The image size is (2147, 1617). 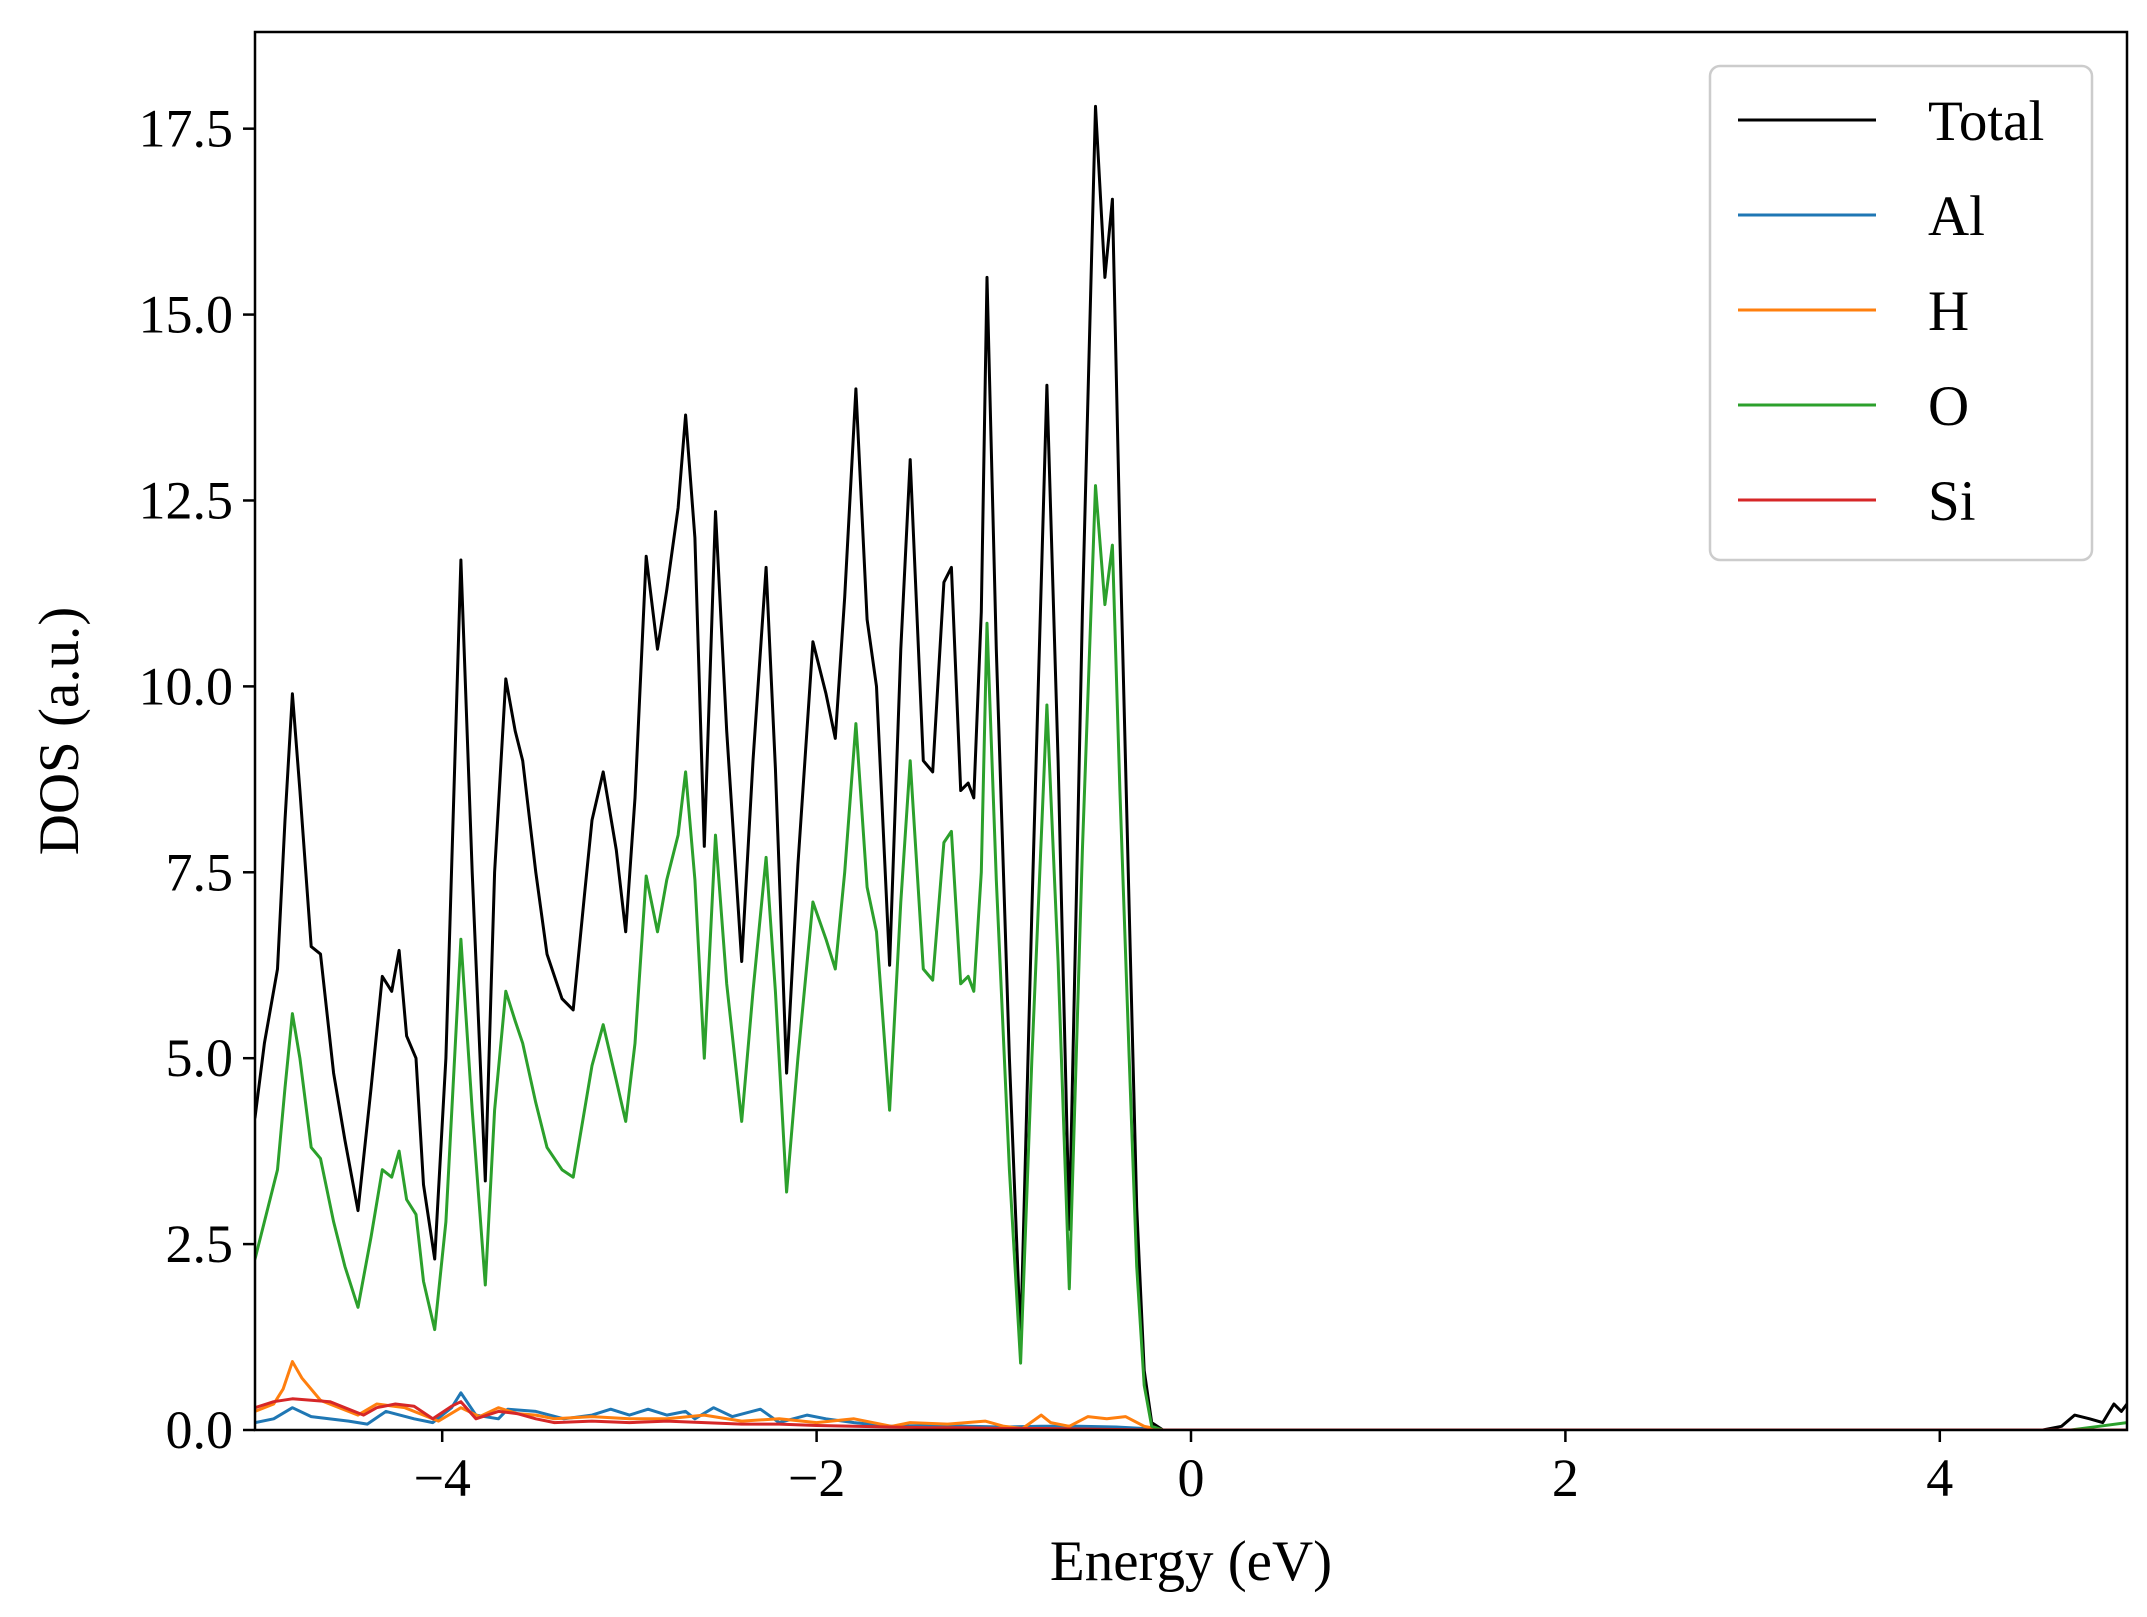 I want to click on y-tick-label: 10.0, so click(x=186, y=686).